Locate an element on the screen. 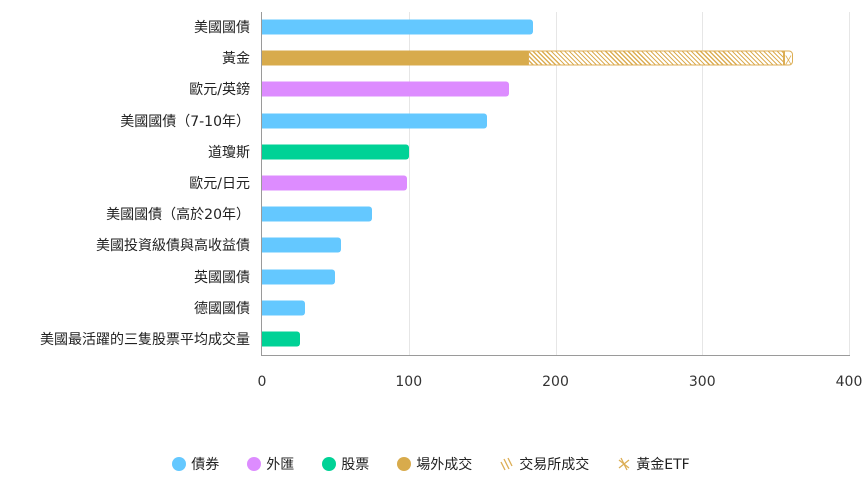 Image resolution: width=862 pixels, height=481 pixels. category-label: 歐元/日元 is located at coordinates (219, 184).